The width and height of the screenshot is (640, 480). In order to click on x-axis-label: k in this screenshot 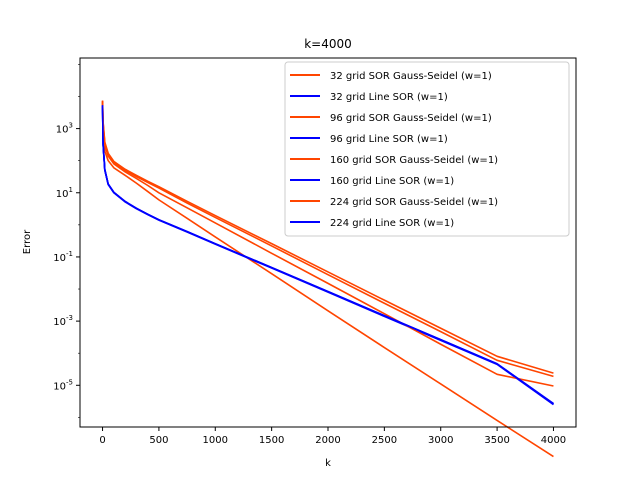, I will do `click(328, 463)`.